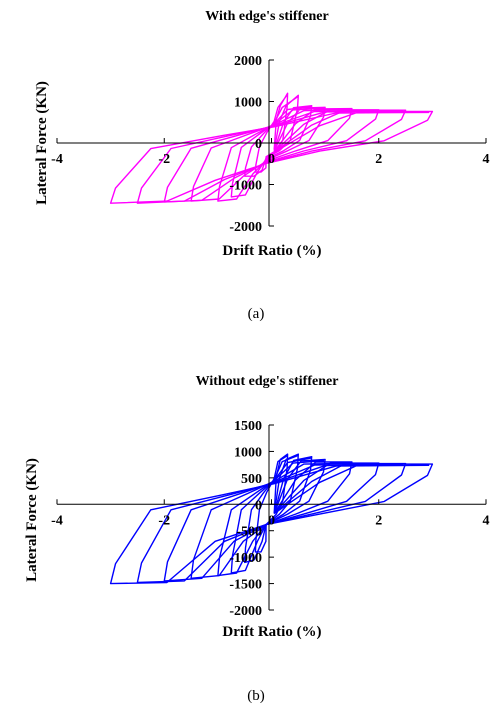 This screenshot has height=713, width=490. I want to click on chart-title: With edge's stiffener, so click(266, 16).